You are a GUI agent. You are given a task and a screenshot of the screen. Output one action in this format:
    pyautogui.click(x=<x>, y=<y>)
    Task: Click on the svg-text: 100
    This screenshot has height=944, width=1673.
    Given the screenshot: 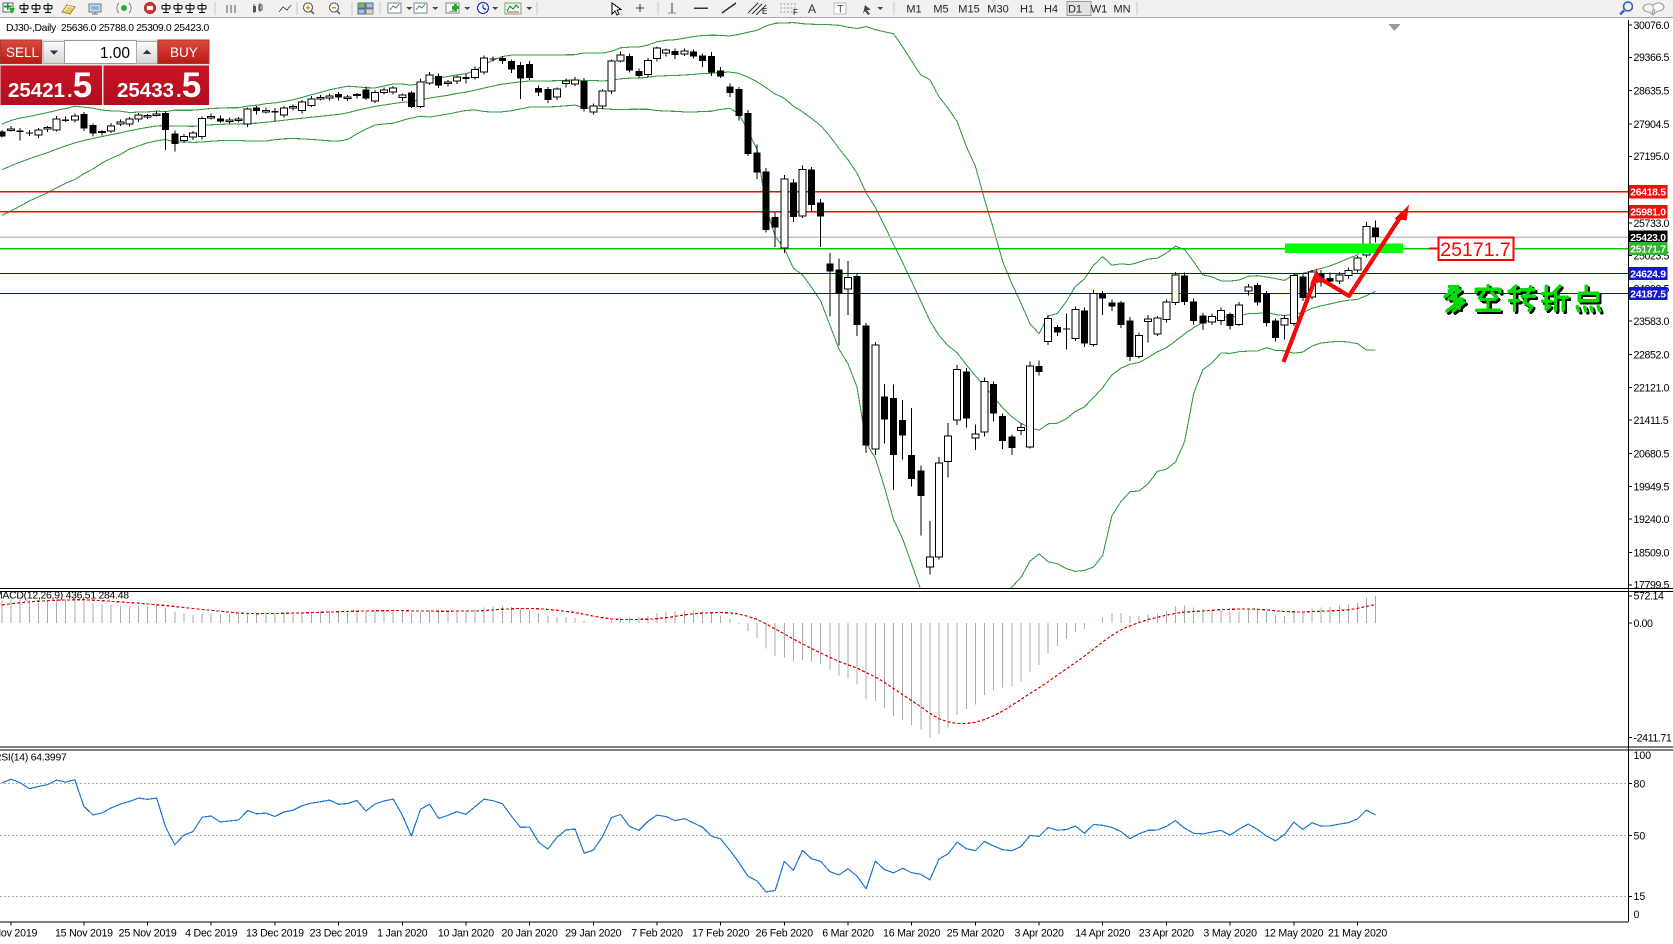 What is the action you would take?
    pyautogui.click(x=1643, y=756)
    